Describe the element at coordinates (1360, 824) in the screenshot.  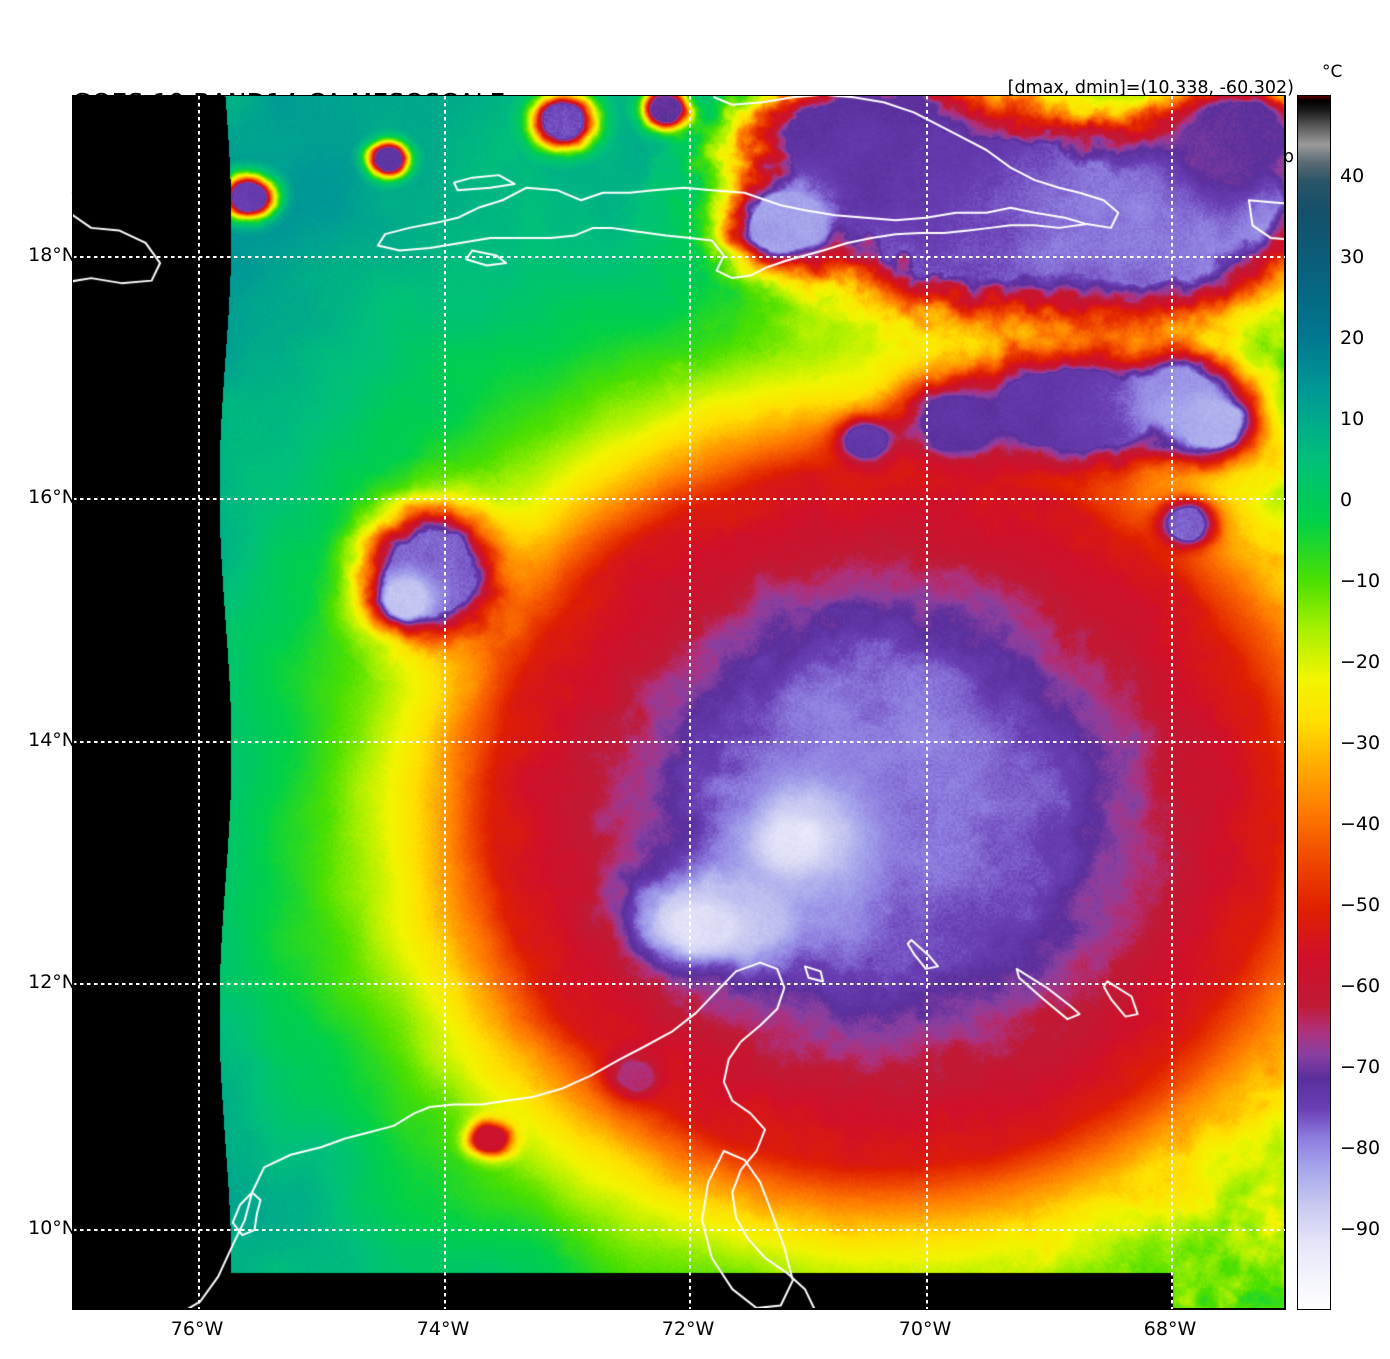
I see `colorbar-tick-8: −40` at that location.